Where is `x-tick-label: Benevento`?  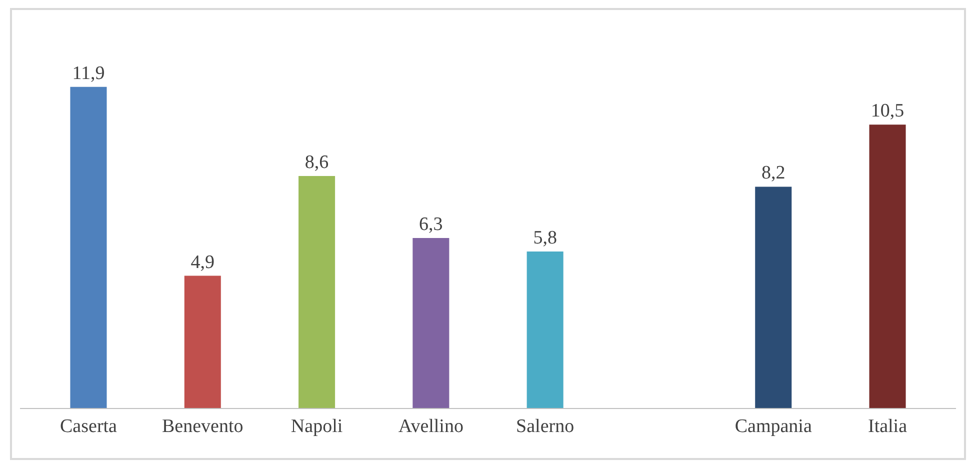
x-tick-label: Benevento is located at coordinates (203, 426).